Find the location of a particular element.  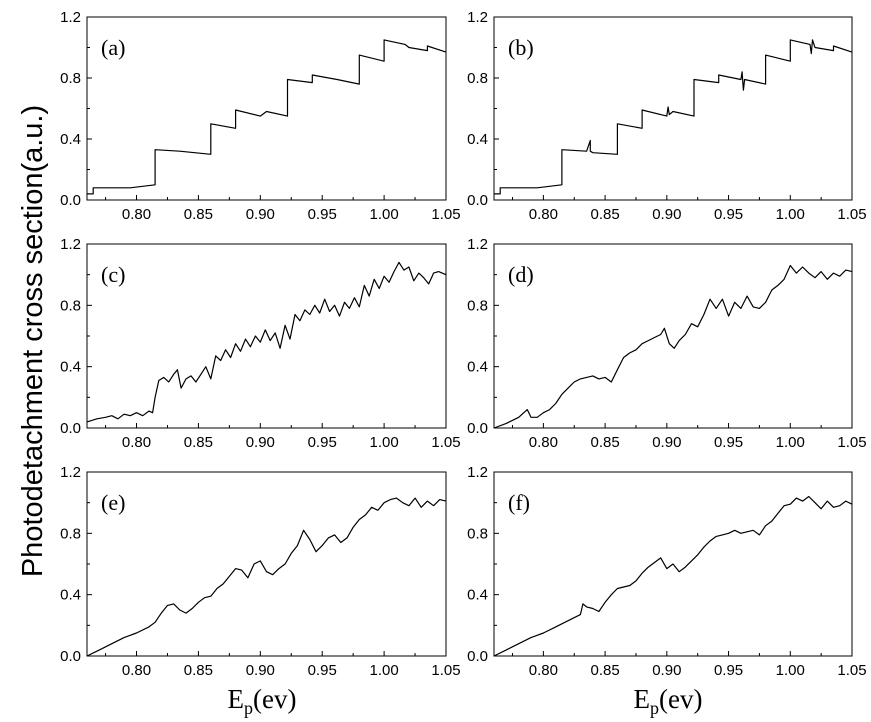

panel-f: 0.80 0.85 0.90 0.95 1.00 1.05 0.0 0.4 0.8 1.2 (f) is located at coordinates (666, 571).